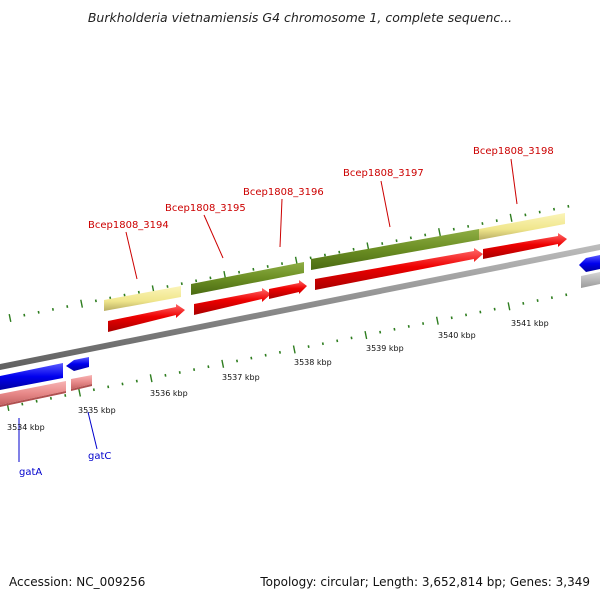  Describe the element at coordinates (205, 208) in the screenshot. I see `label-bcep3195: Bcep1808_3195` at that location.